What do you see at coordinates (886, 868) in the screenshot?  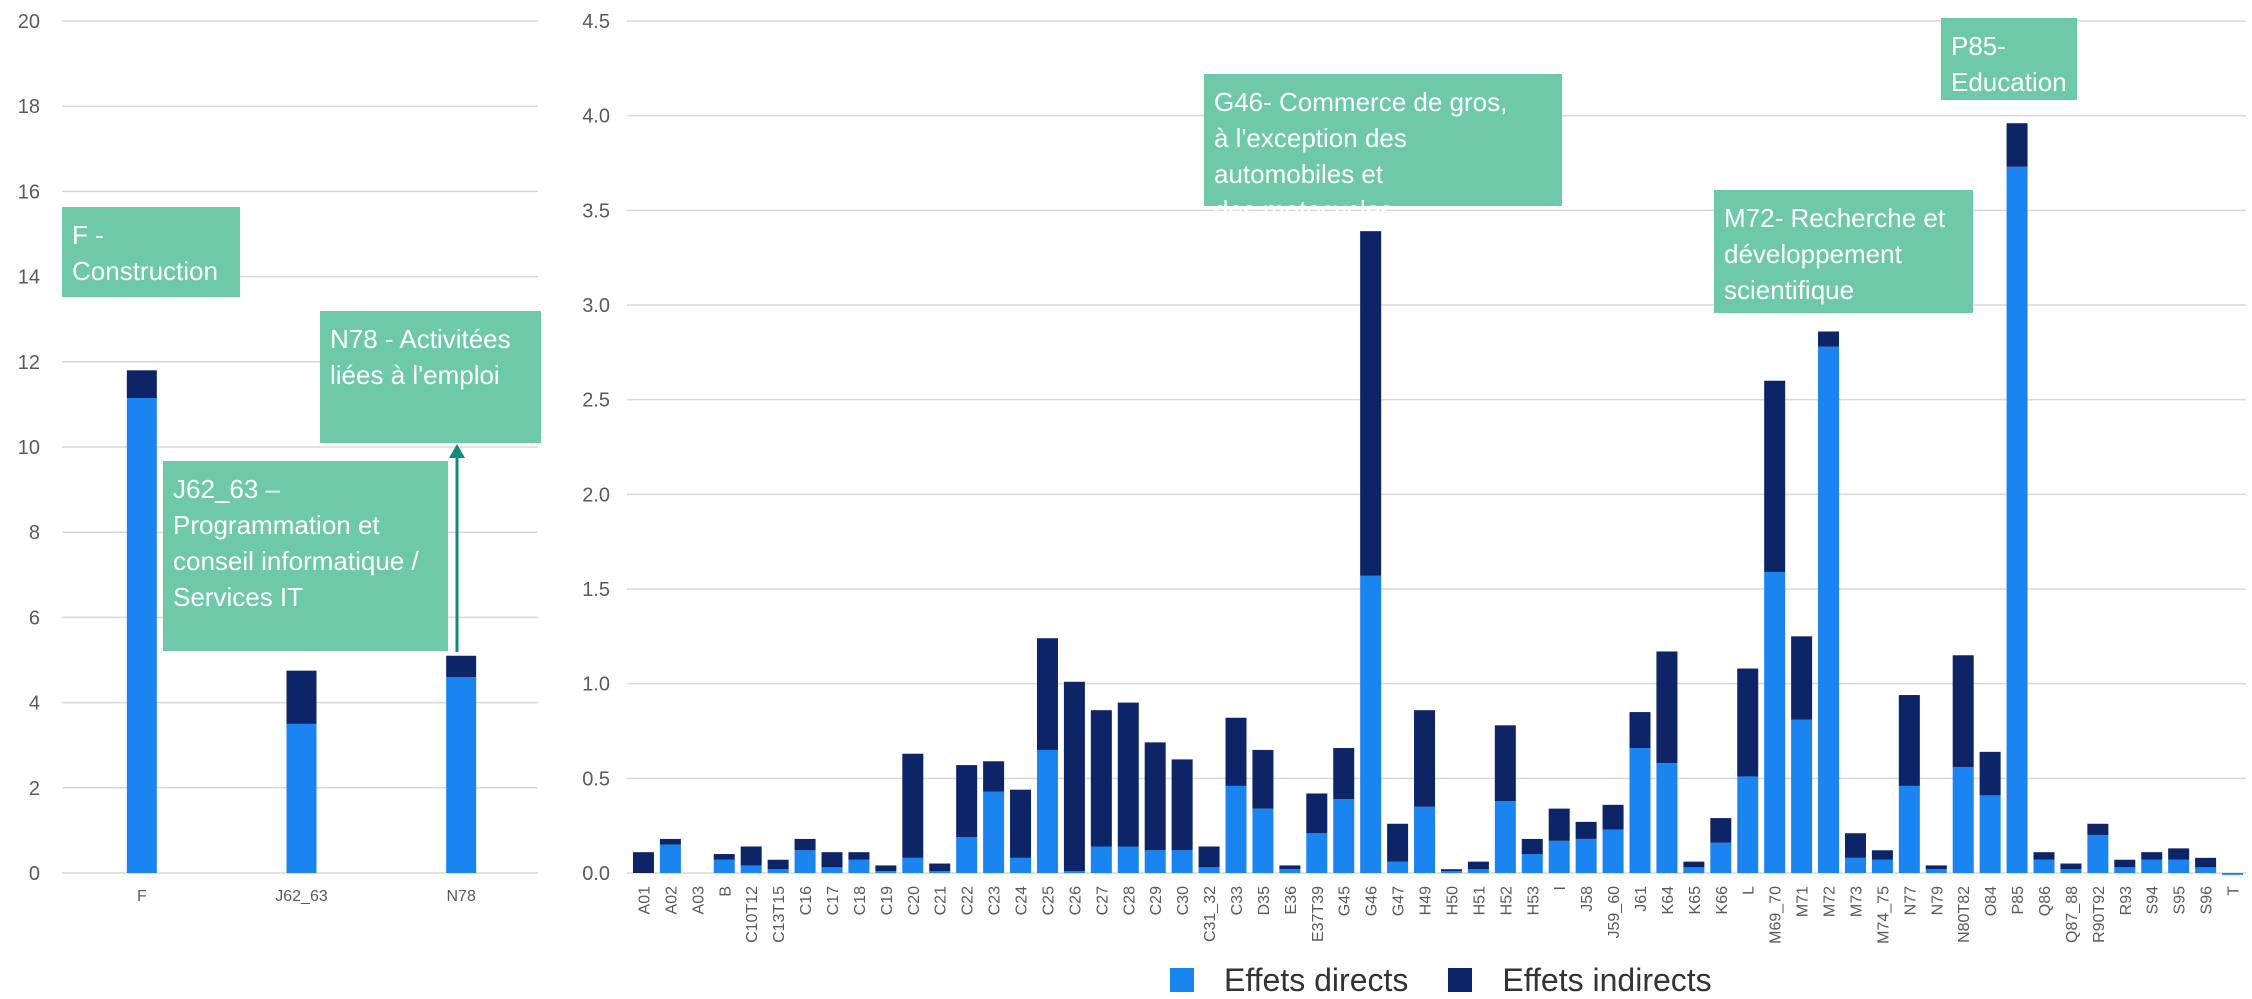 I see `right-bar-indirect-C19` at bounding box center [886, 868].